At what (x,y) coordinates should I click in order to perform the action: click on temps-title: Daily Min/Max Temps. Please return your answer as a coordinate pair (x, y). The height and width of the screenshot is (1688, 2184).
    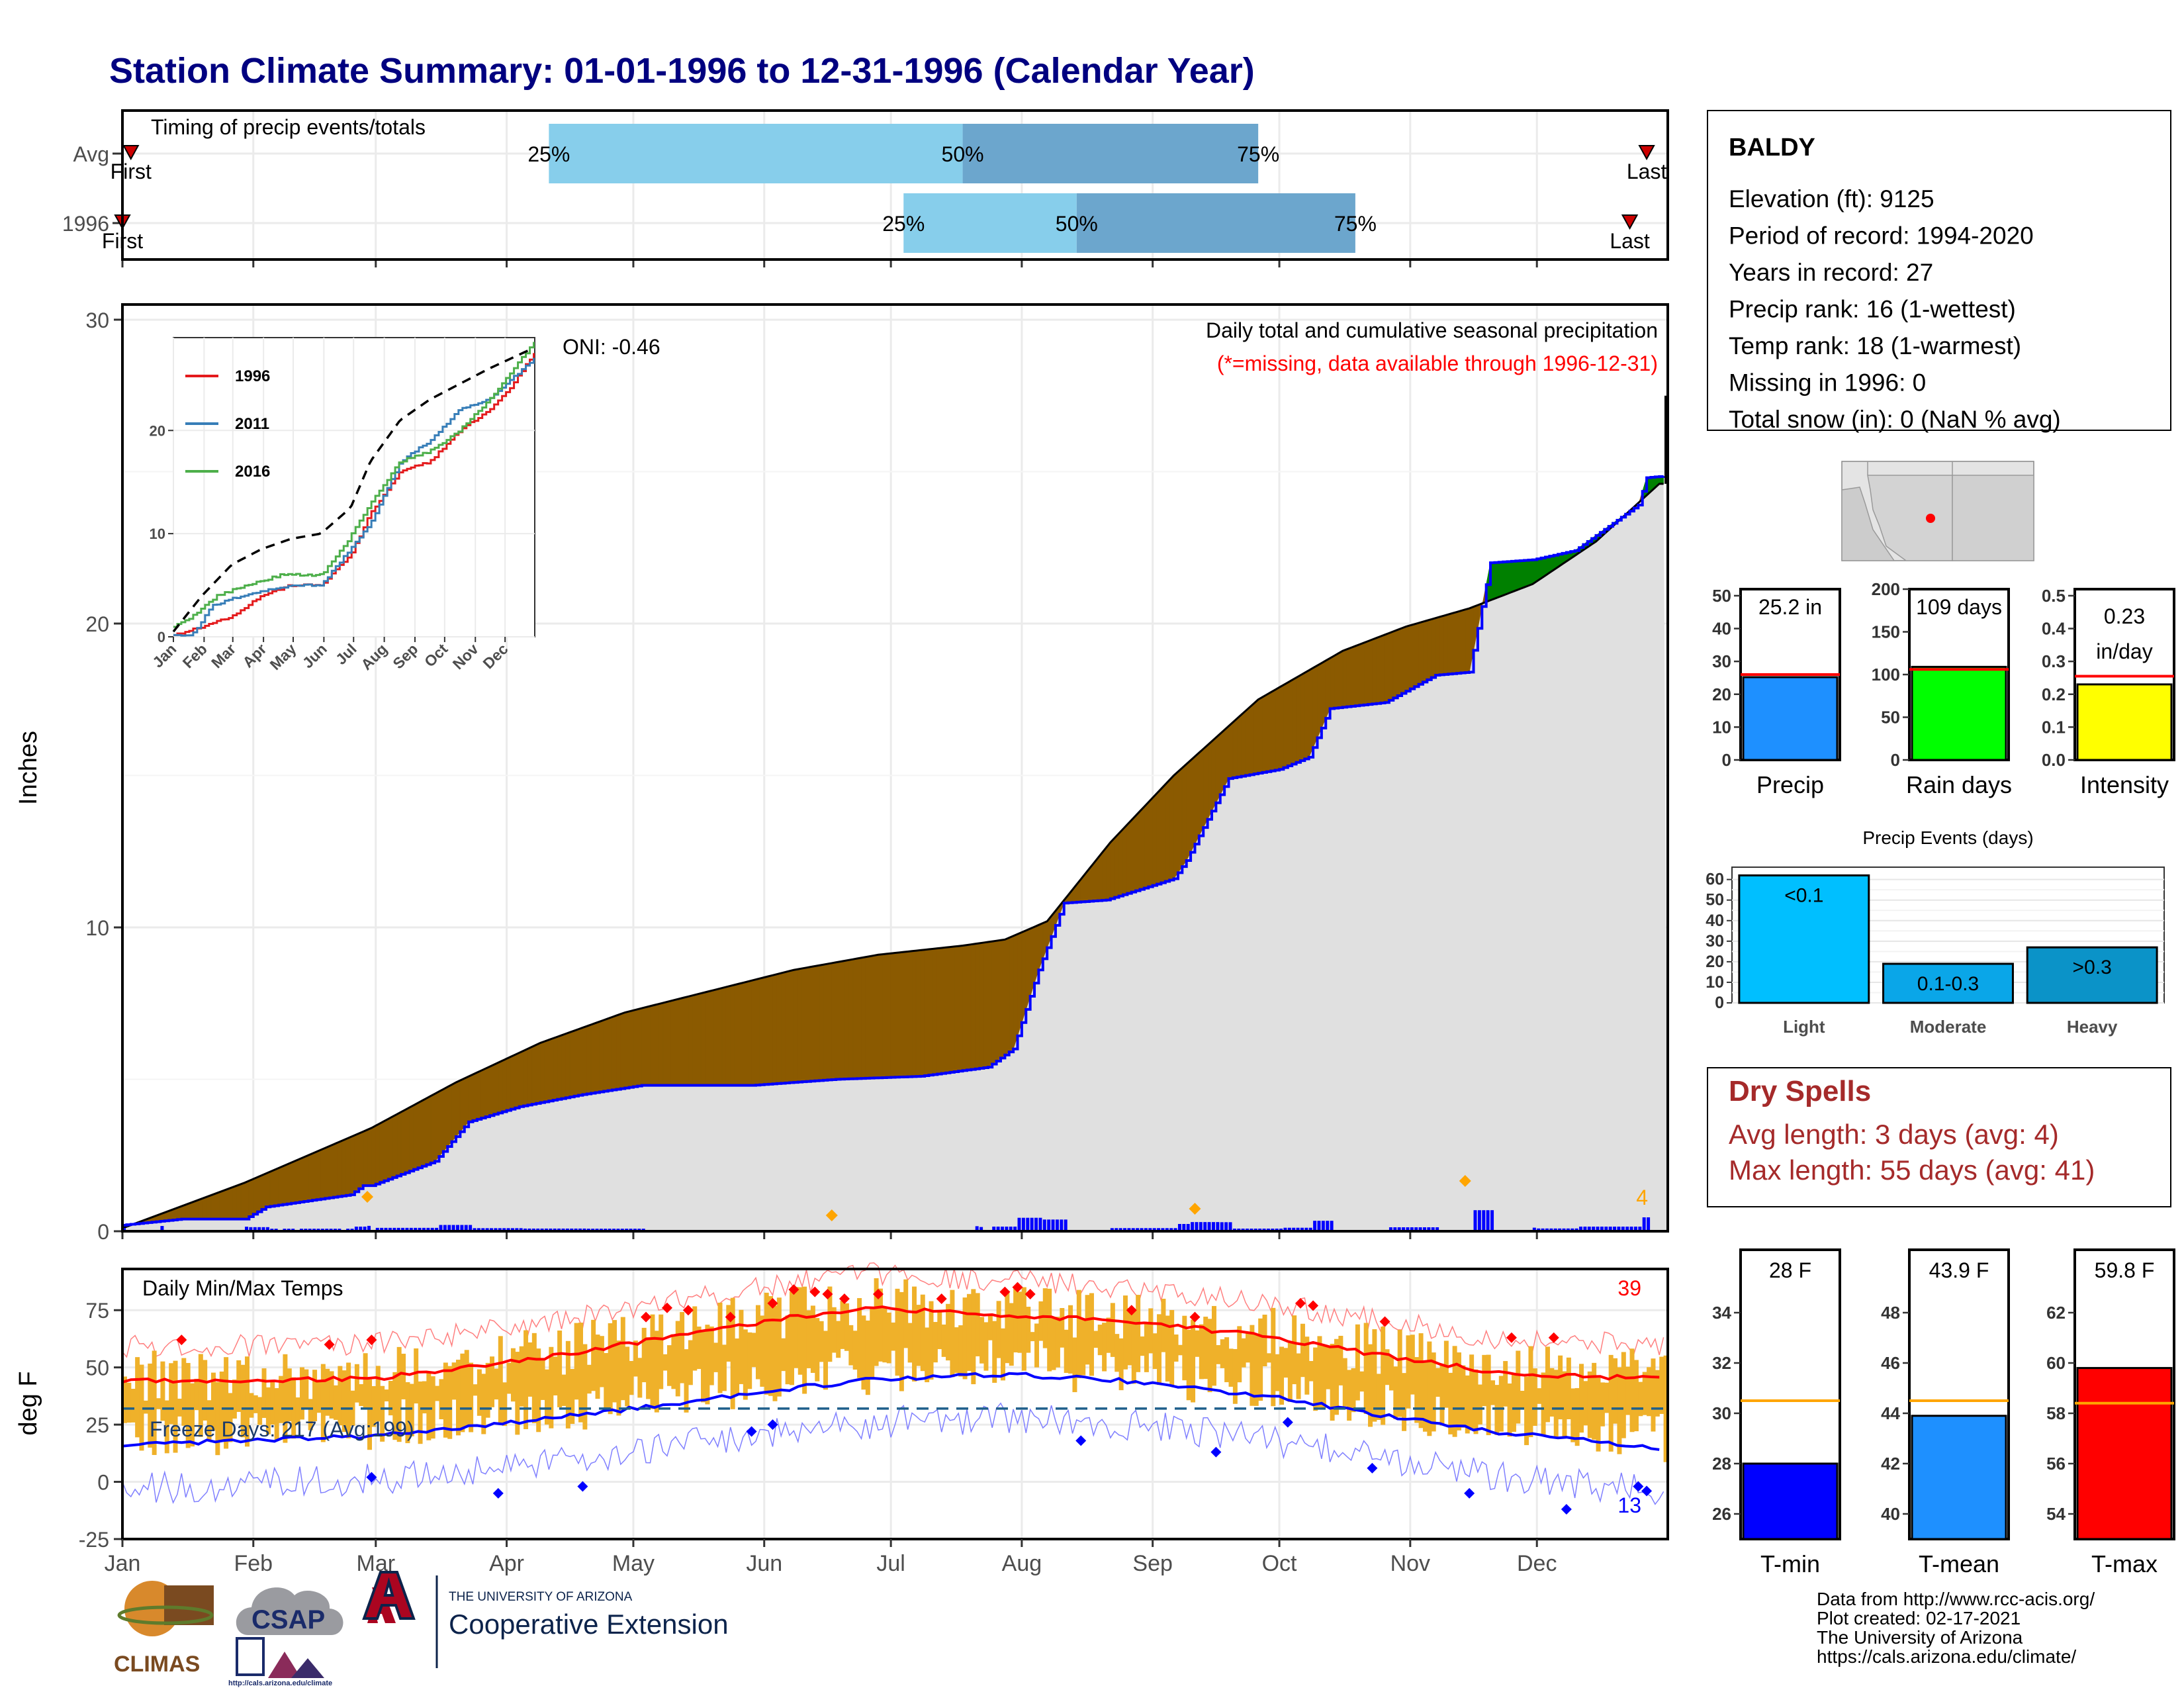
    Looking at the image, I should click on (242, 1288).